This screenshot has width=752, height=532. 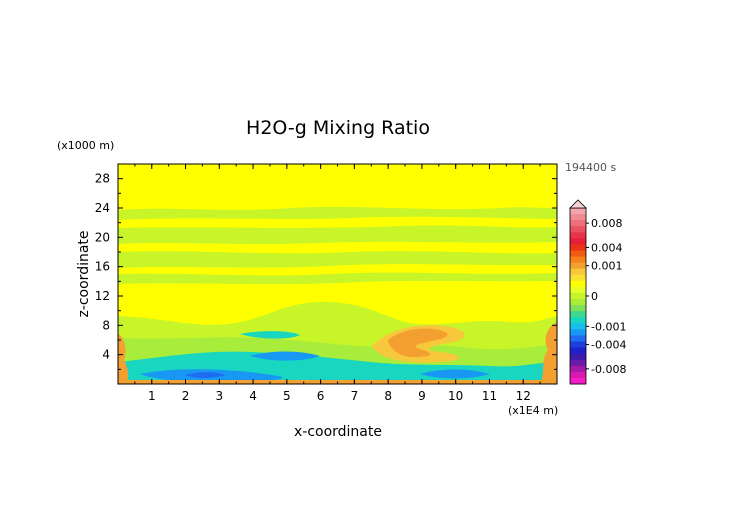 I want to click on field-right-edge, so click(x=548, y=353).